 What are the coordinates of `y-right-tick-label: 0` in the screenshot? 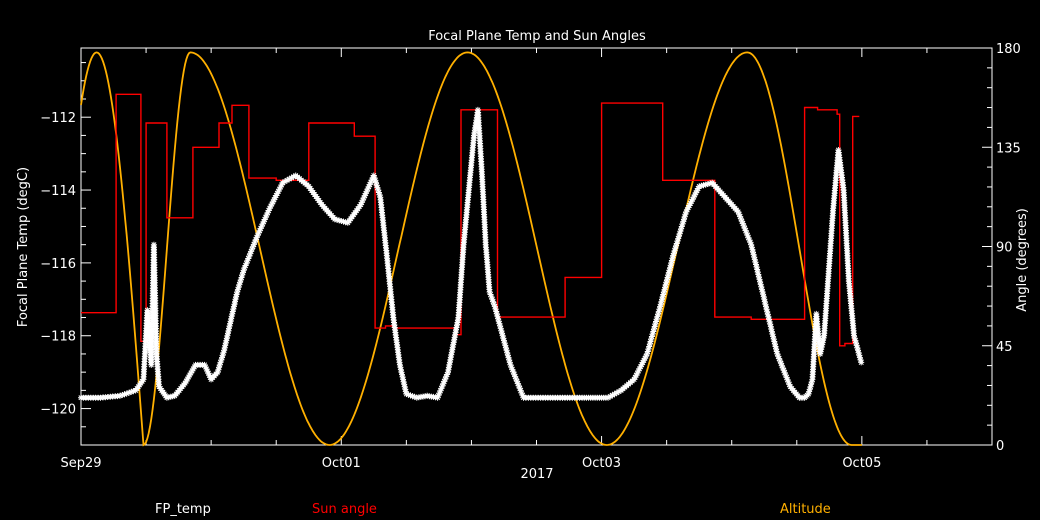 It's located at (1000, 446).